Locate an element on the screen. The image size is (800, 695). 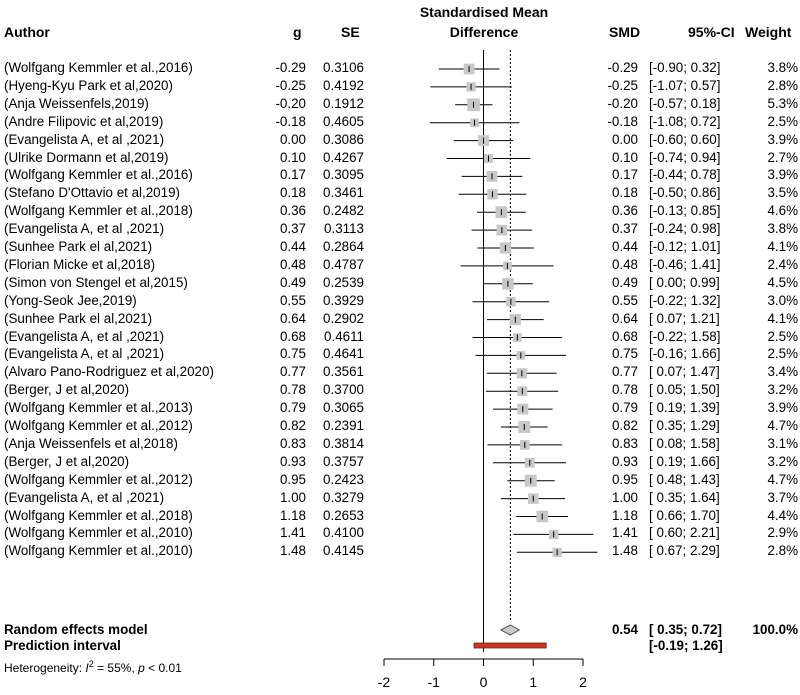
study-g: 0.83 is located at coordinates (292, 443).